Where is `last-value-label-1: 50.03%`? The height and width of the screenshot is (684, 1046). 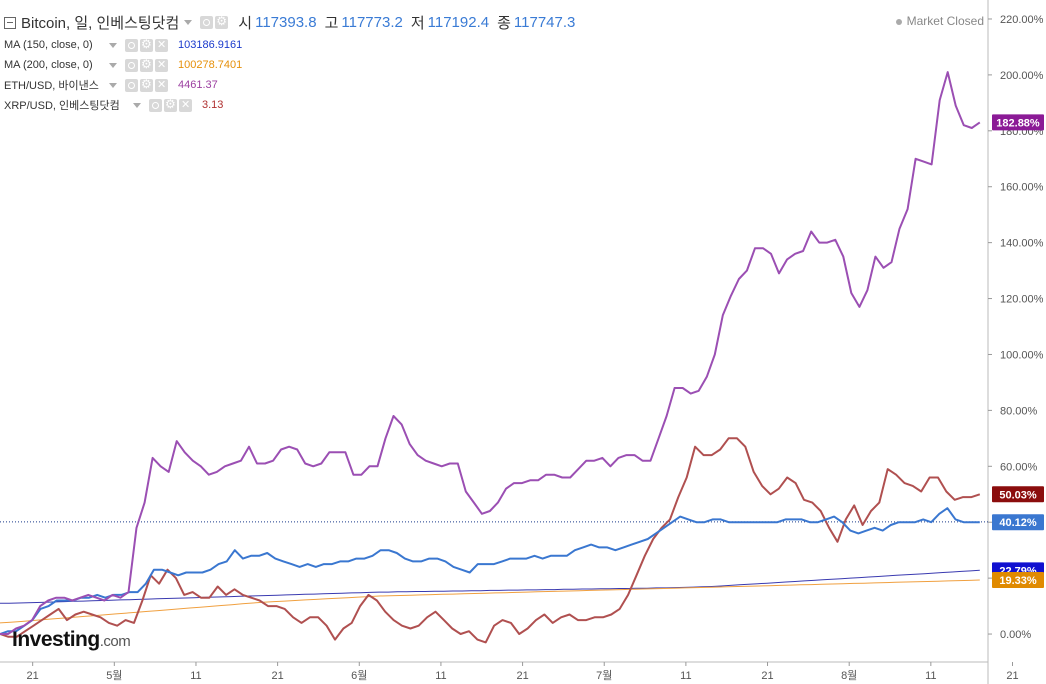 last-value-label-1: 50.03% is located at coordinates (1018, 495).